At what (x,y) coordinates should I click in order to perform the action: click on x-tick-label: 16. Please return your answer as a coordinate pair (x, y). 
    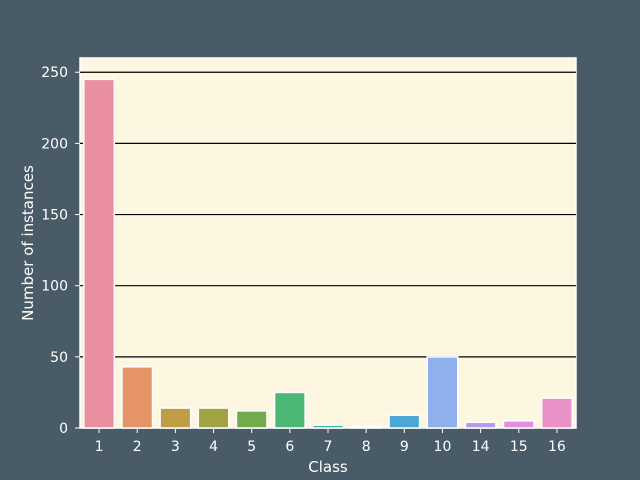
    Looking at the image, I should click on (557, 447).